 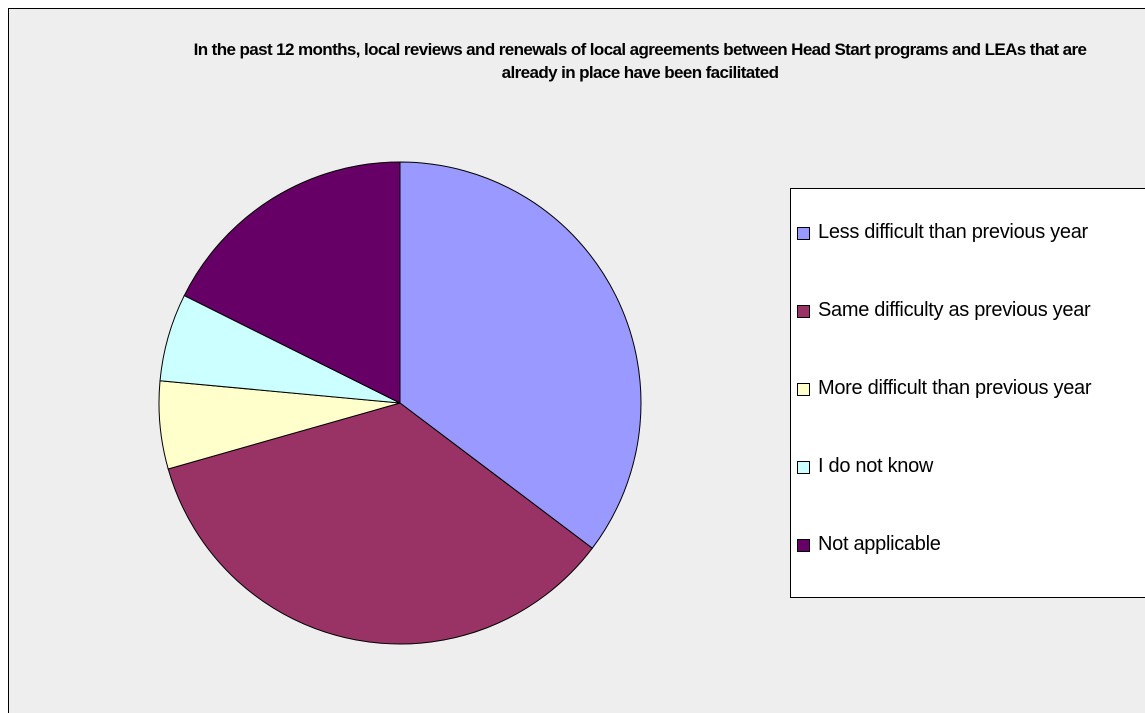 What do you see at coordinates (967, 492) in the screenshot?
I see `legend-item: I do not know` at bounding box center [967, 492].